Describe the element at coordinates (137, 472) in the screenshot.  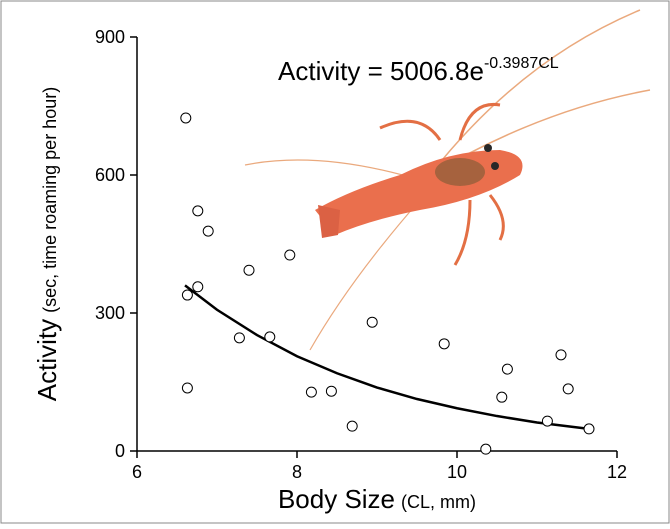
I see `x-tick-label: 6` at that location.